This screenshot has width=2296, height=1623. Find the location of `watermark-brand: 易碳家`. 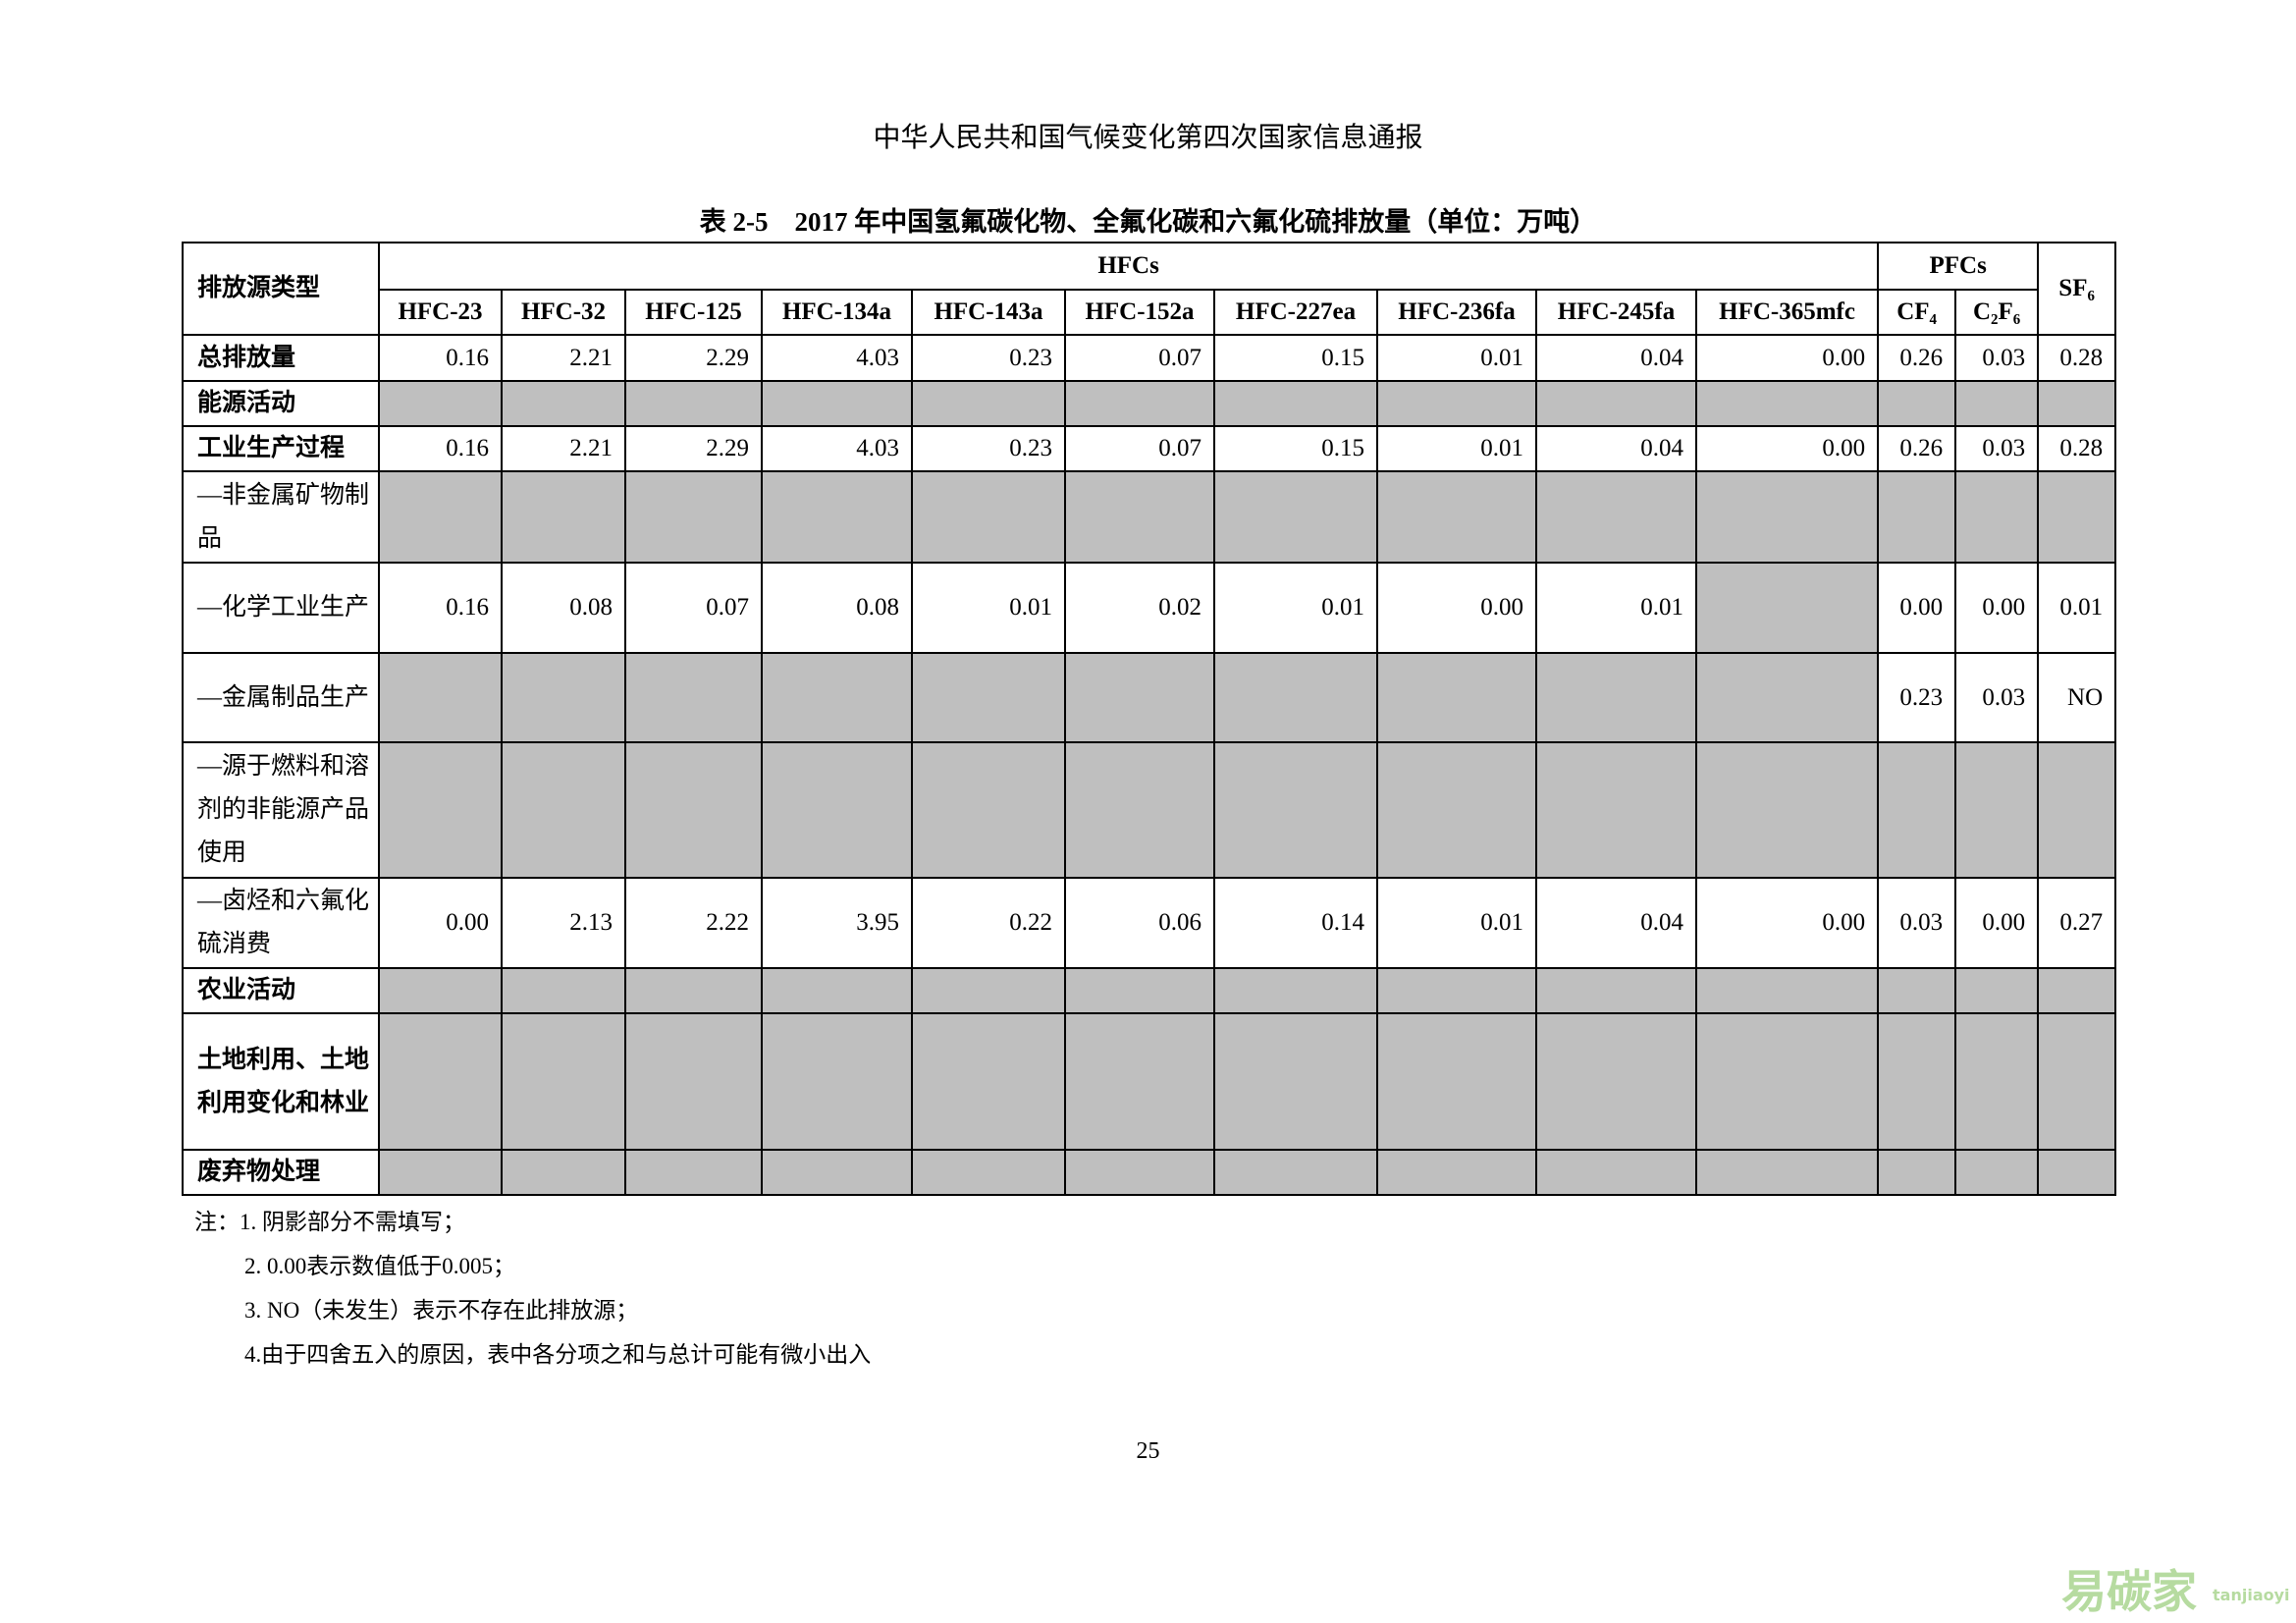

watermark-brand: 易碳家 is located at coordinates (2129, 1591).